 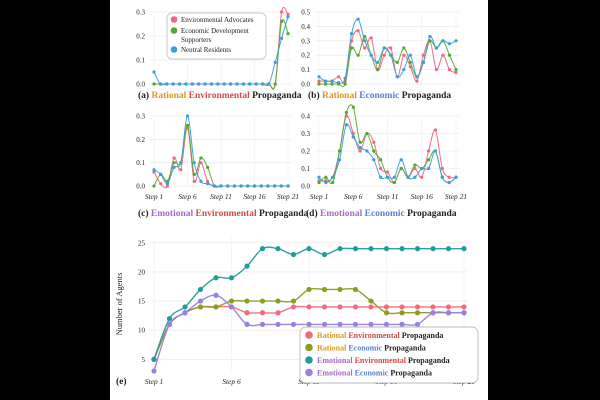 I want to click on x-tick-label: Step 11, so click(x=388, y=196).